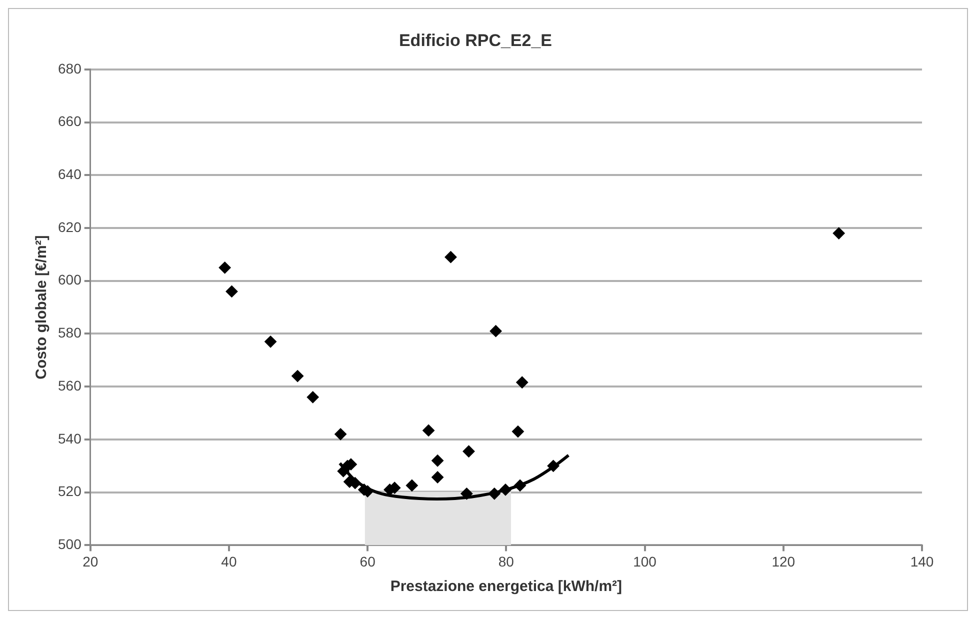 The height and width of the screenshot is (621, 978). I want to click on x-tick-label: 100, so click(645, 561).